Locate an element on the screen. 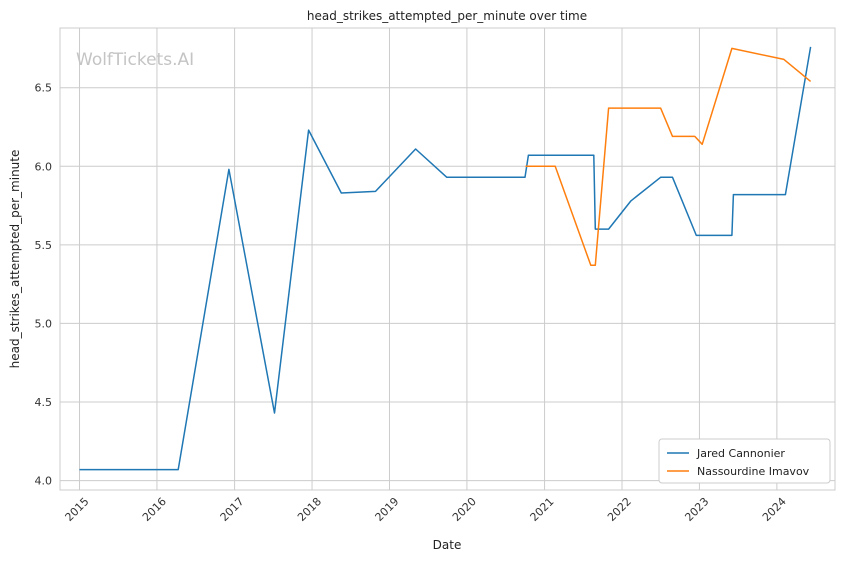 The height and width of the screenshot is (561, 844). y-tick-label: 4.0 is located at coordinates (44, 481).